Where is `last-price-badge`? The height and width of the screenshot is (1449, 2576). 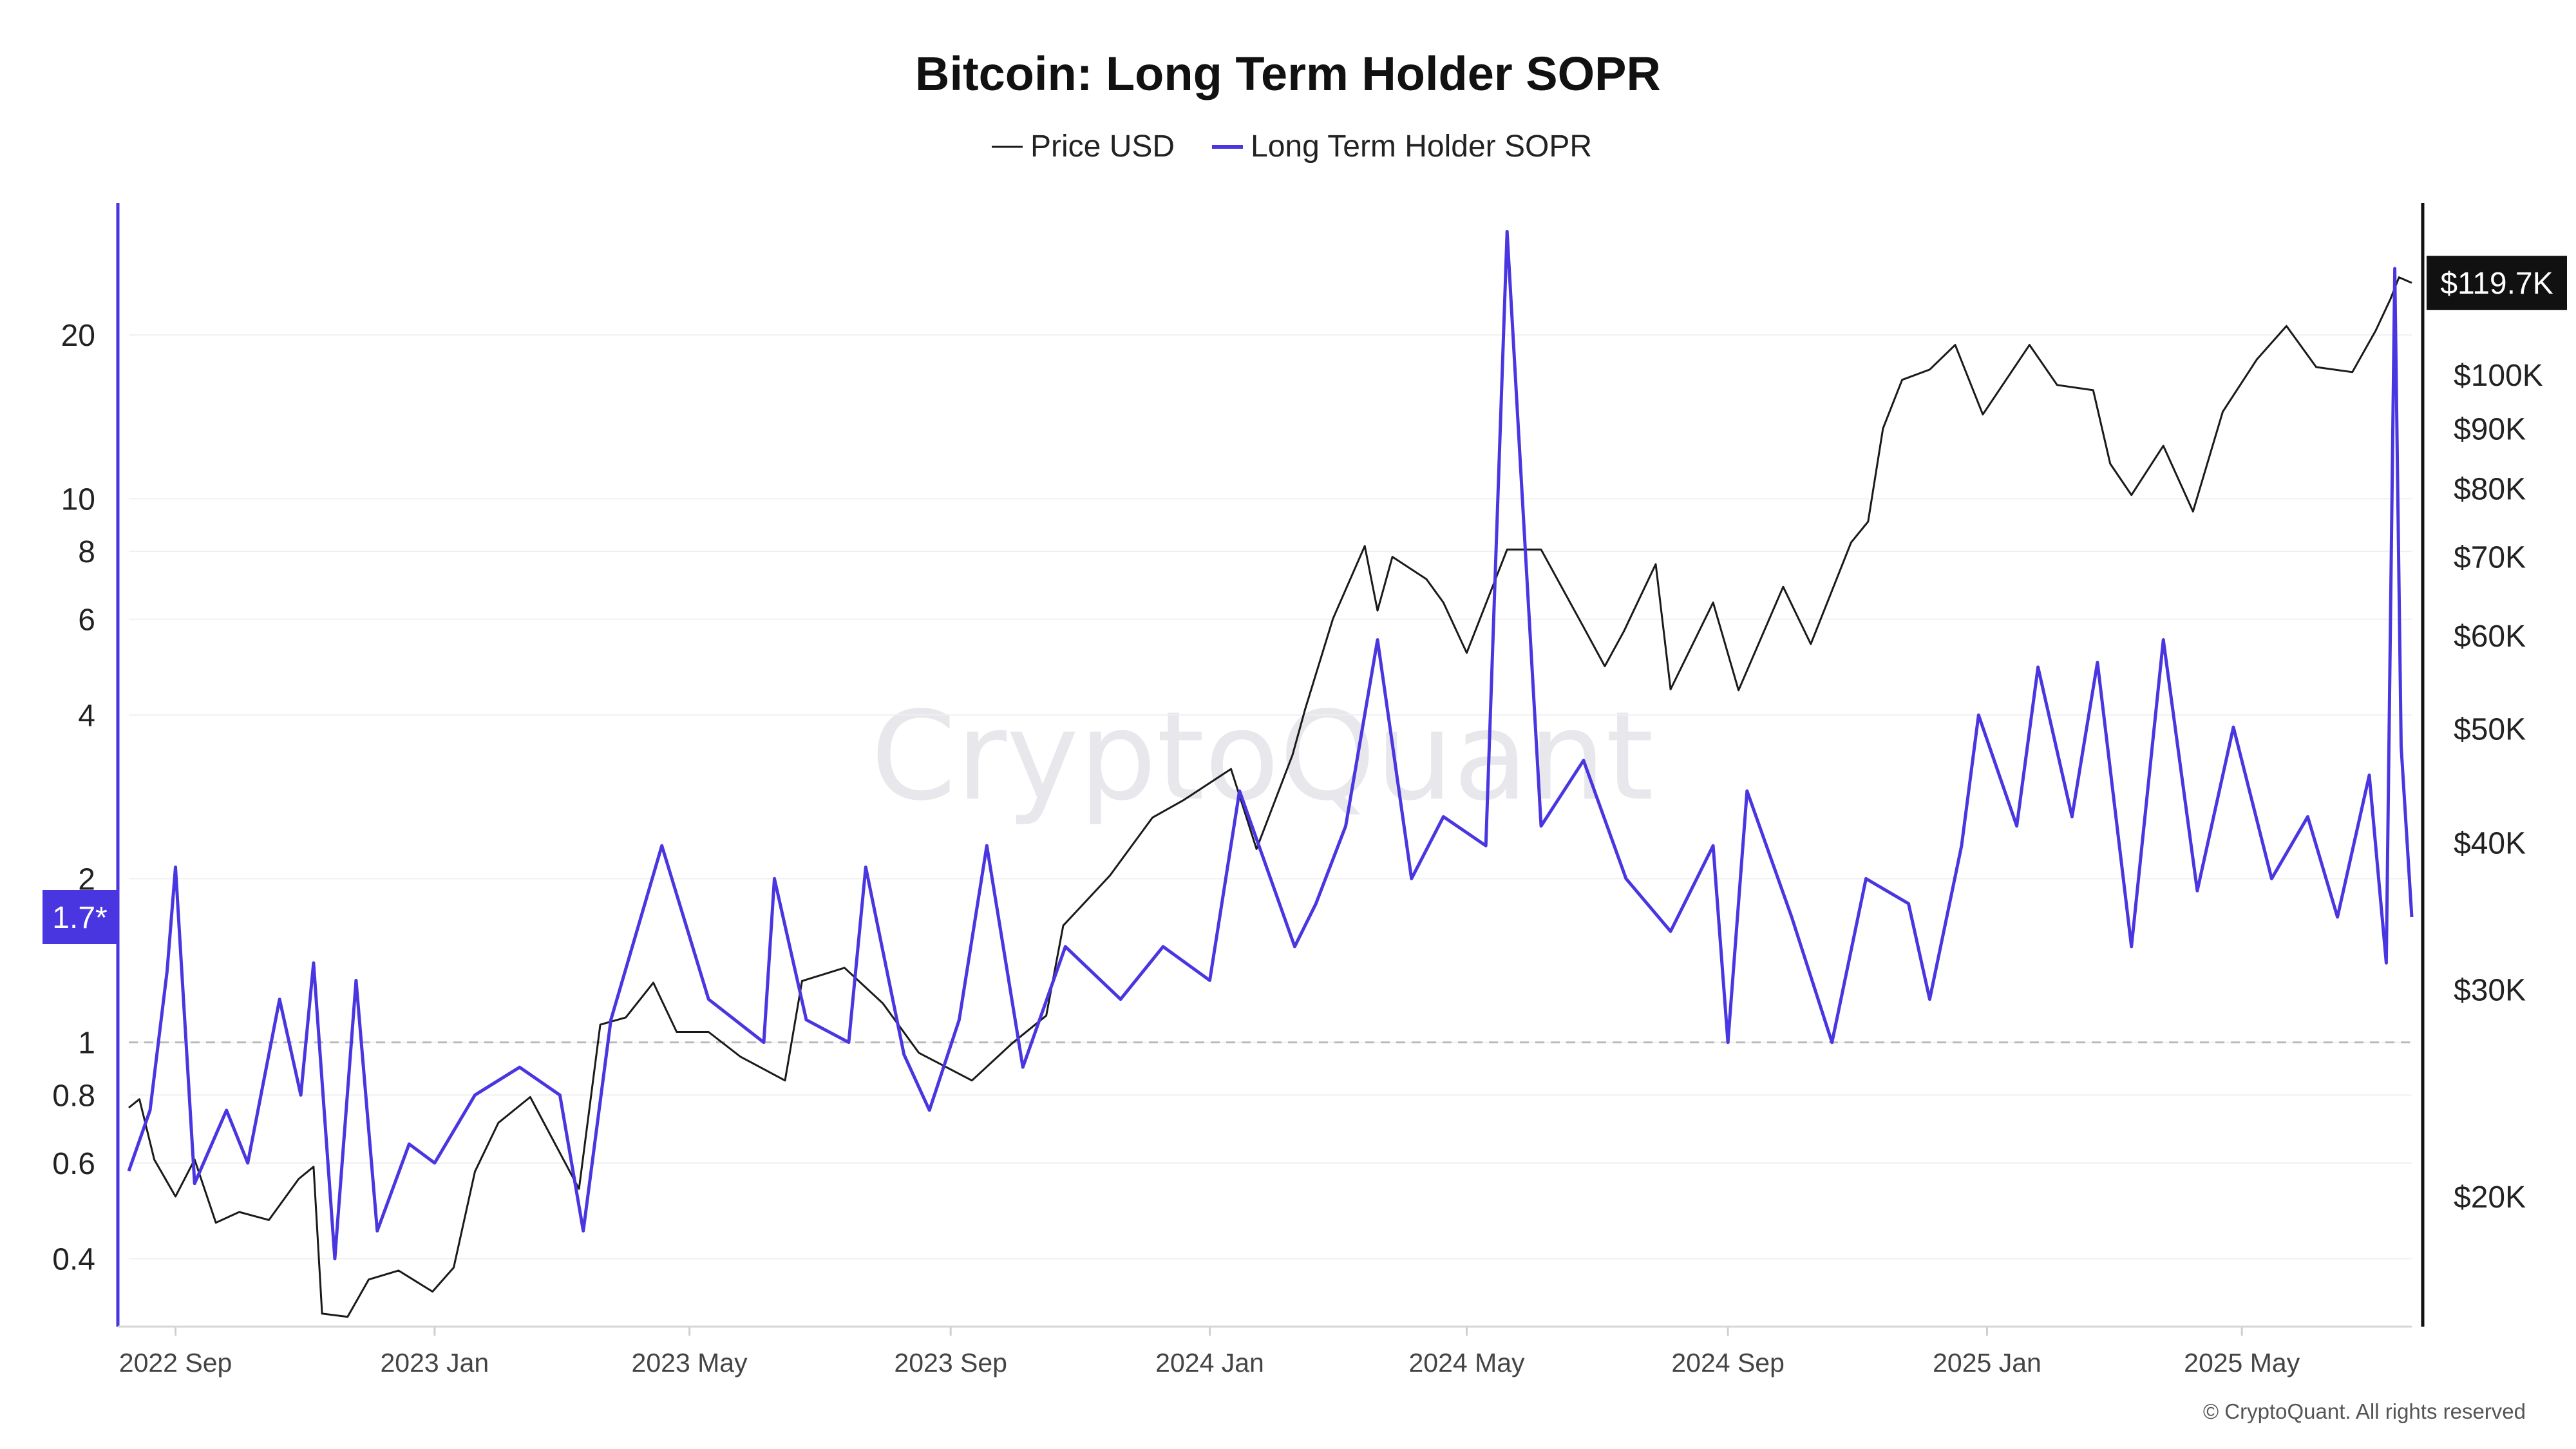 last-price-badge is located at coordinates (2497, 283).